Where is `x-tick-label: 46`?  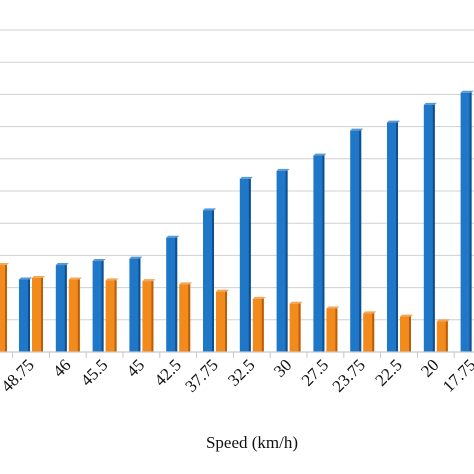 x-tick-label: 46 is located at coordinates (61, 367).